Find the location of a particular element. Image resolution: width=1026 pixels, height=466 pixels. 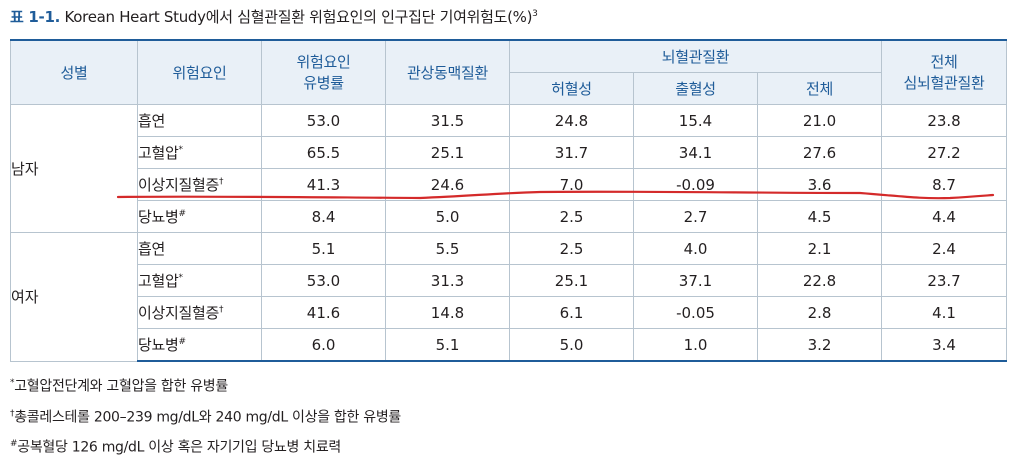

value-cell: 31.3 is located at coordinates (447, 280).